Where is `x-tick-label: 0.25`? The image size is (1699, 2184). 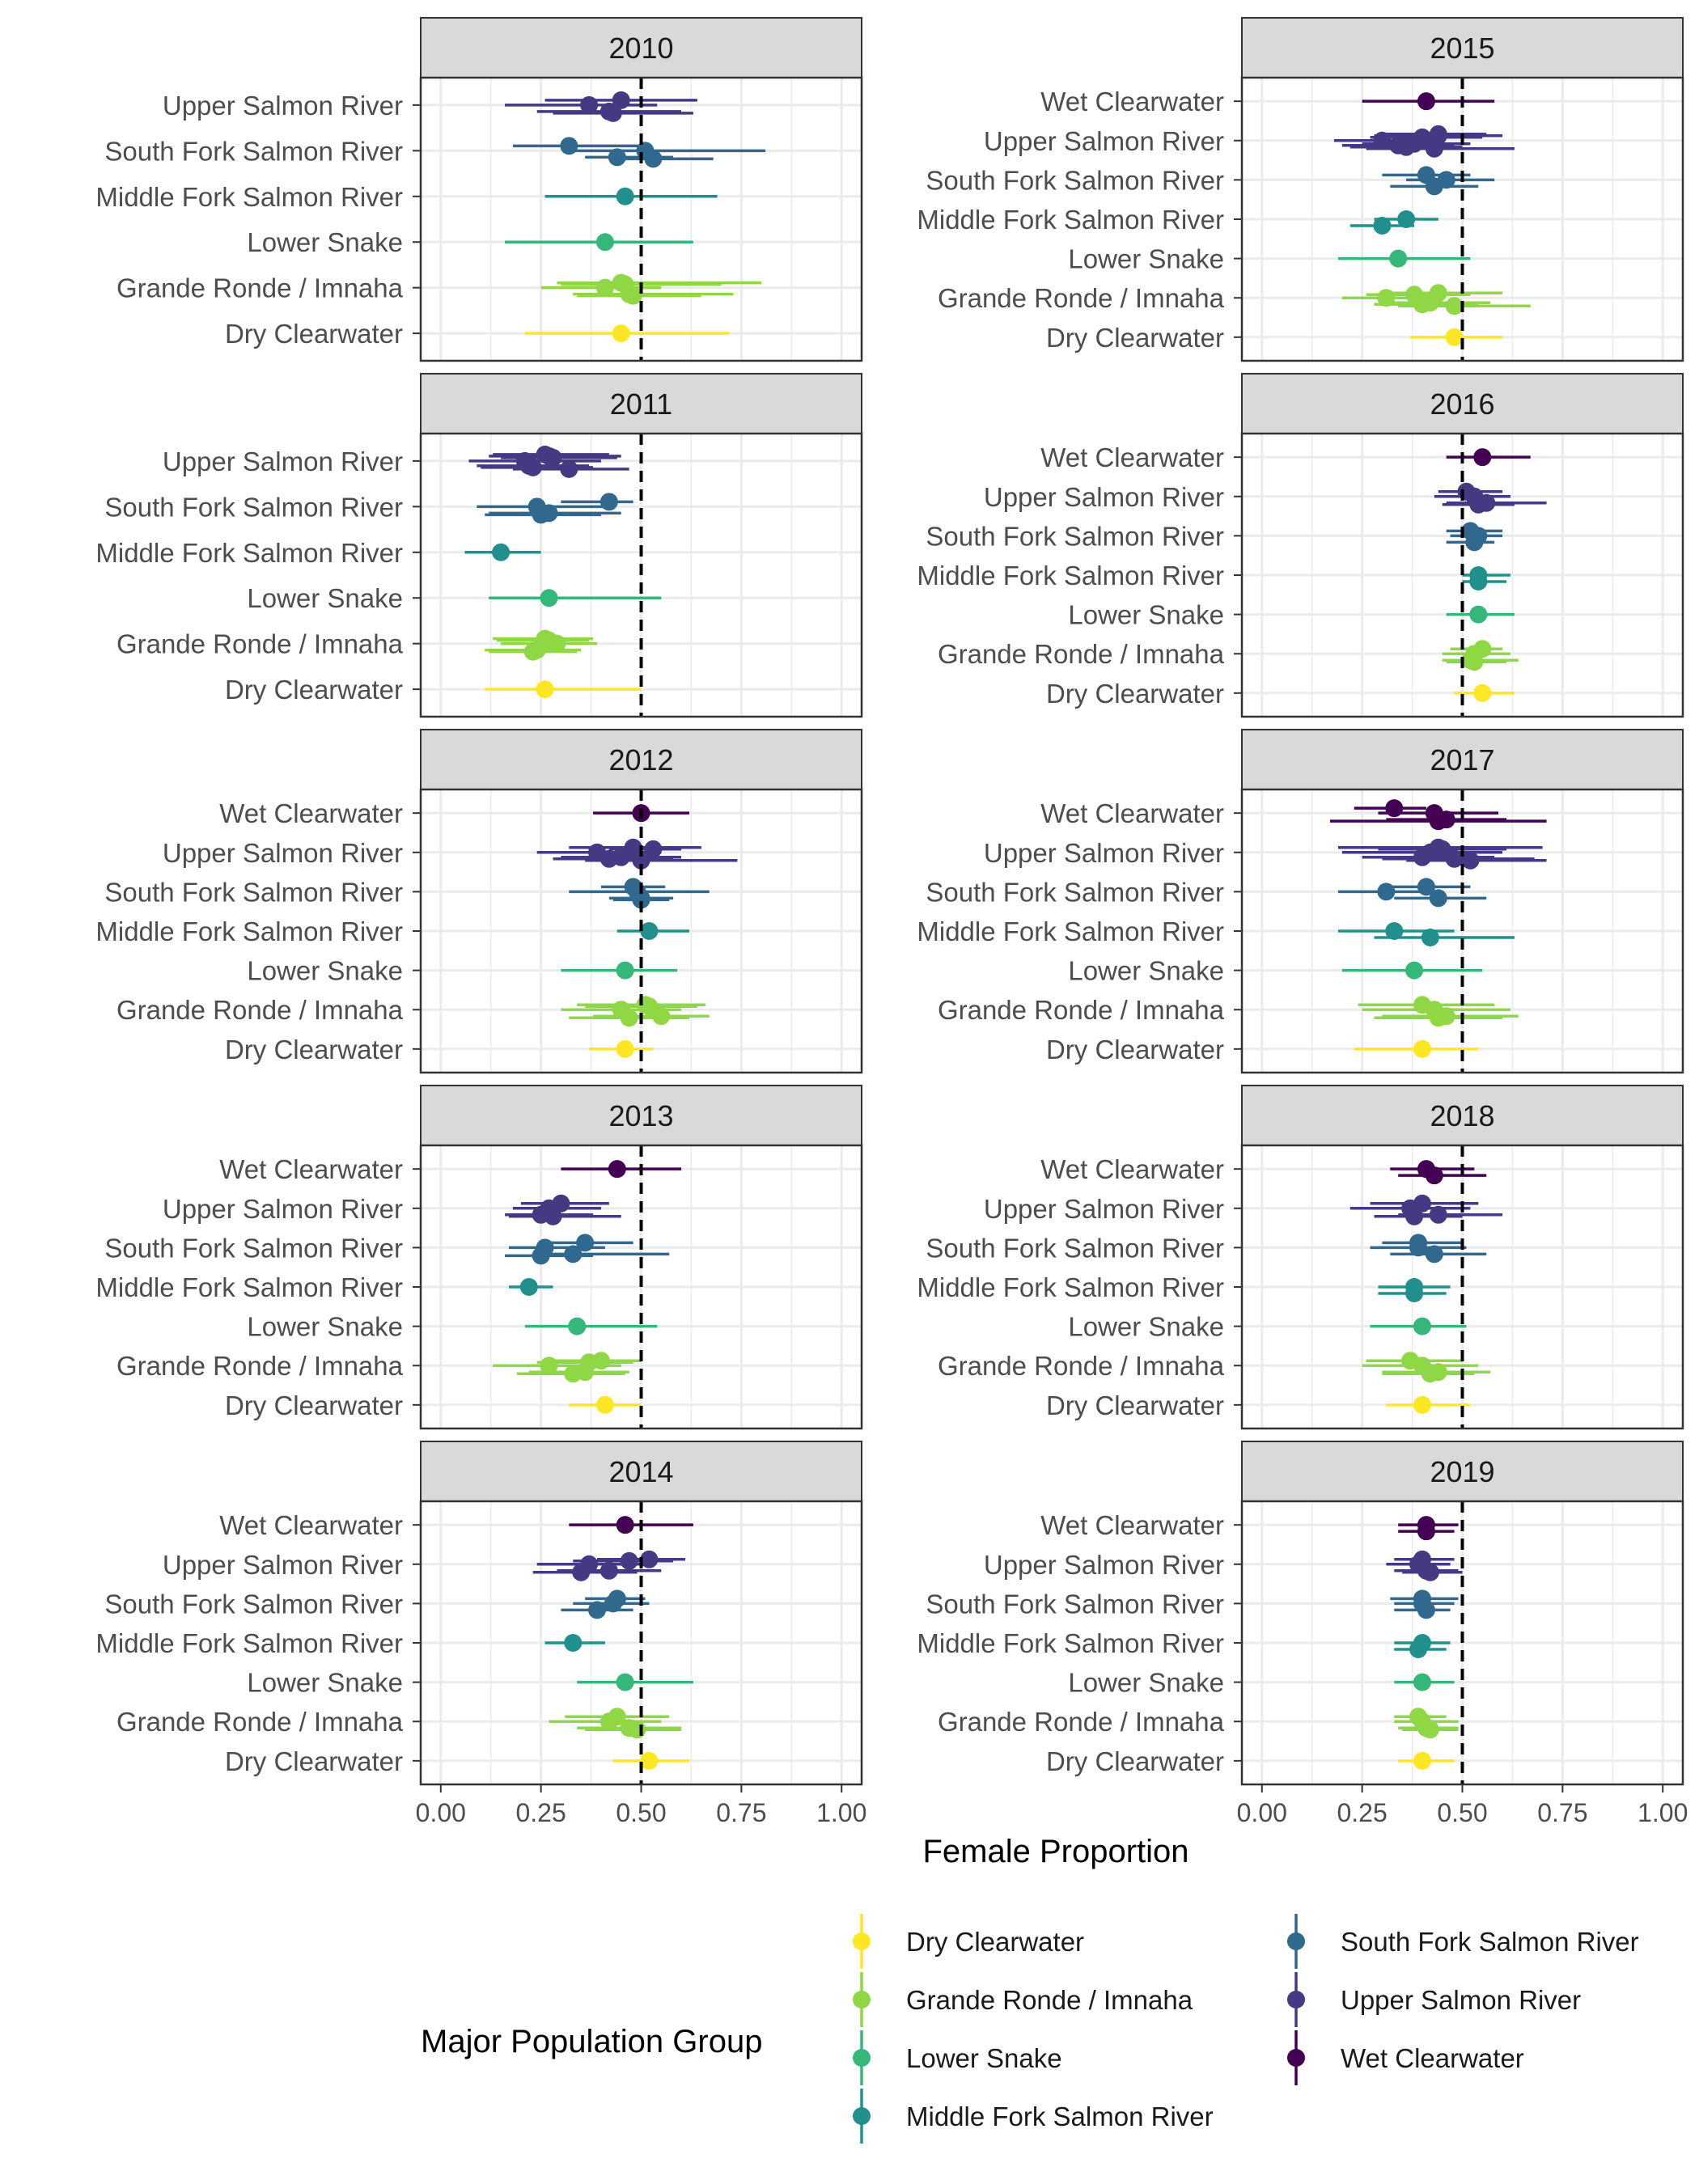 x-tick-label: 0.25 is located at coordinates (540, 1812).